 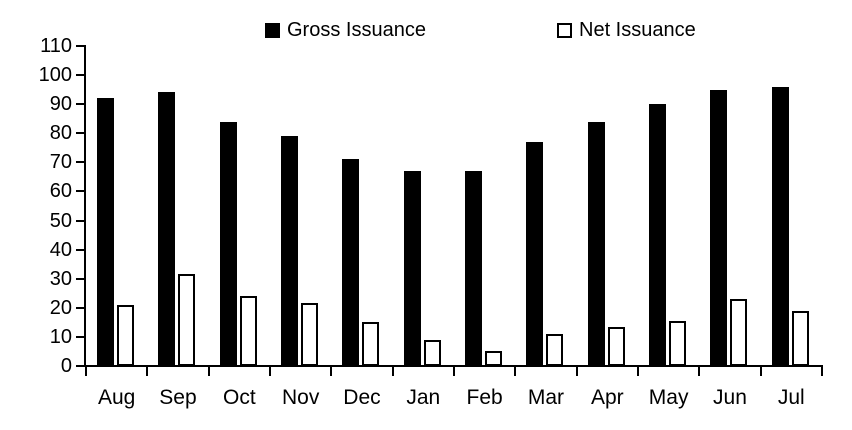 What do you see at coordinates (300, 397) in the screenshot?
I see `x-label-nov: Nov` at bounding box center [300, 397].